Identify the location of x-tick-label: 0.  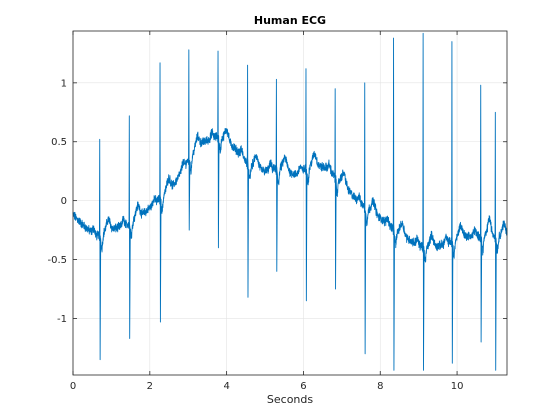
(73, 386).